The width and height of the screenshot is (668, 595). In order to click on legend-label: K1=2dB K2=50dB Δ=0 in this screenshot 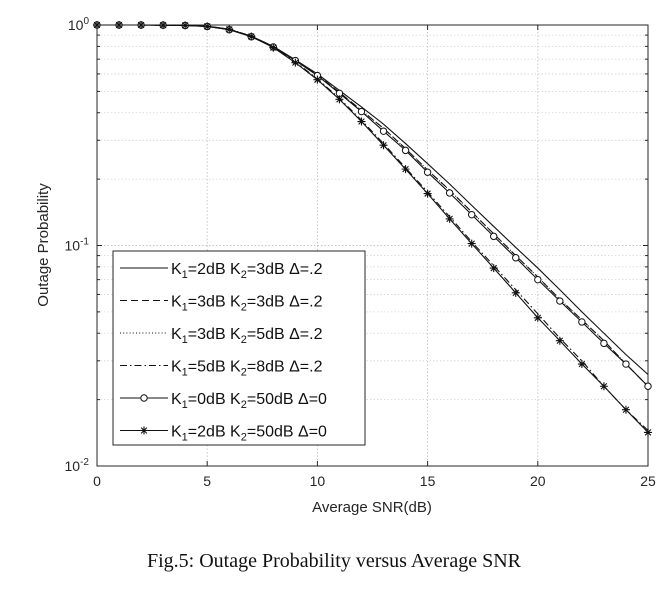, I will do `click(249, 434)`.